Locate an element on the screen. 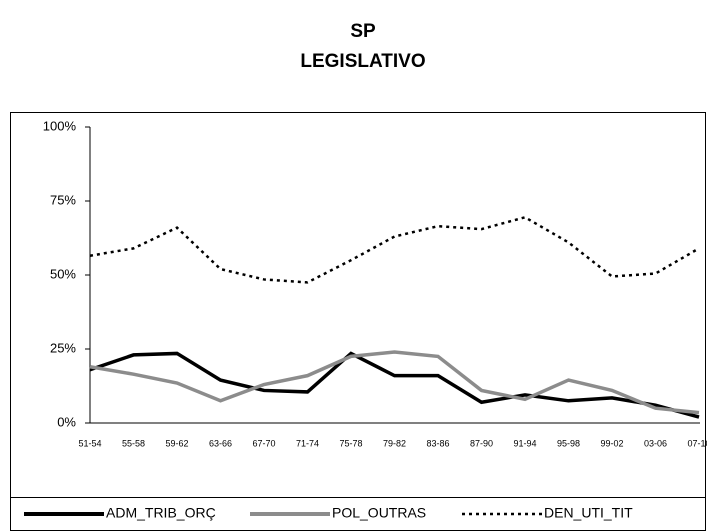 Image resolution: width=707 pixels, height=532 pixels. x-tick-label: 03-06 is located at coordinates (655, 443).